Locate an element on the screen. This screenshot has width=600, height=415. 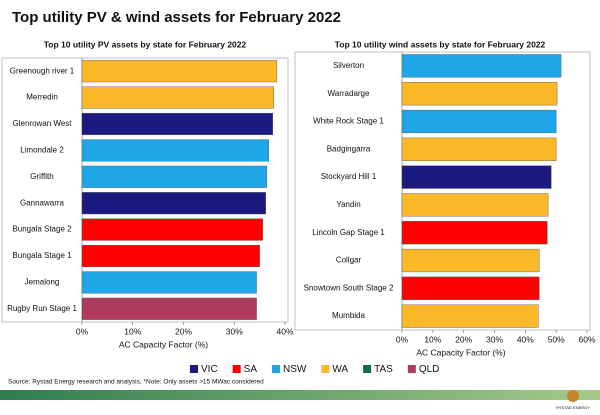
y-tick-label: Mumbida is located at coordinates (348, 315).